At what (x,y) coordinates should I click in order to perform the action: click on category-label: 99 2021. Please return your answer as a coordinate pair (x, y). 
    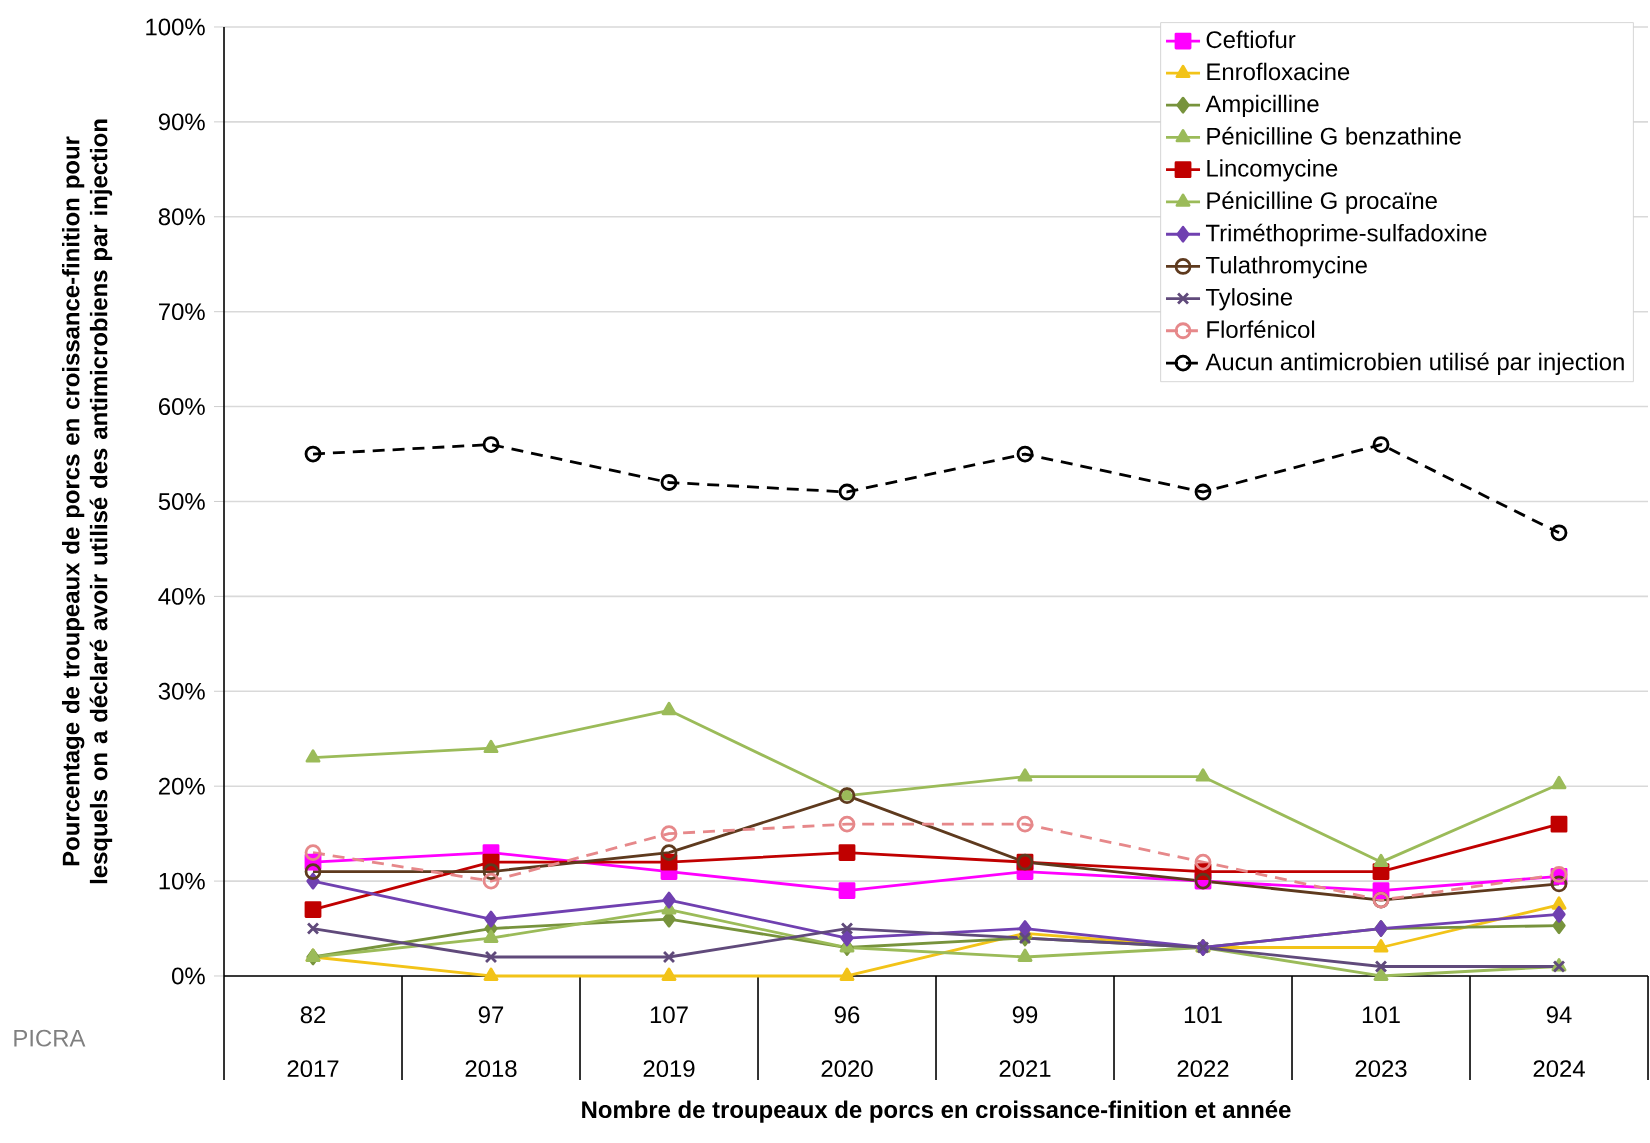
    Looking at the image, I should click on (1025, 1042).